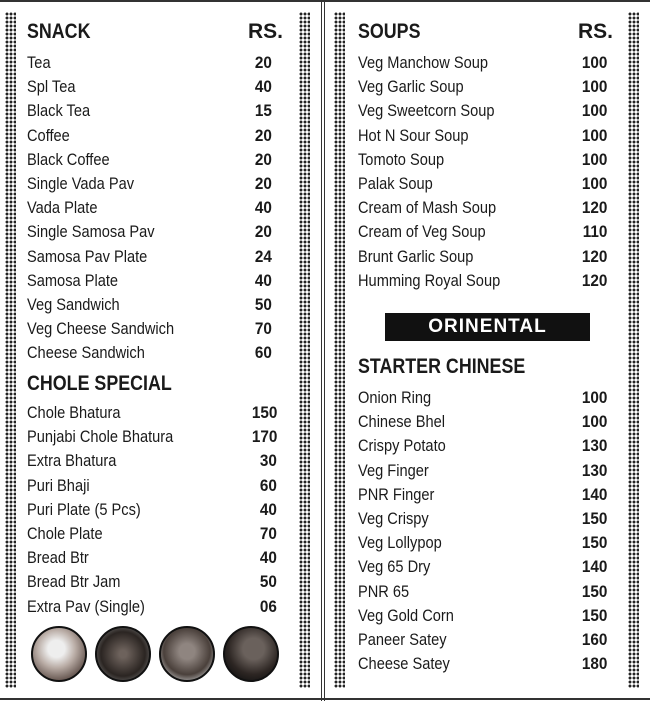 The image size is (650, 701). What do you see at coordinates (482, 592) in the screenshot?
I see `menu-item: PNR 65 150` at bounding box center [482, 592].